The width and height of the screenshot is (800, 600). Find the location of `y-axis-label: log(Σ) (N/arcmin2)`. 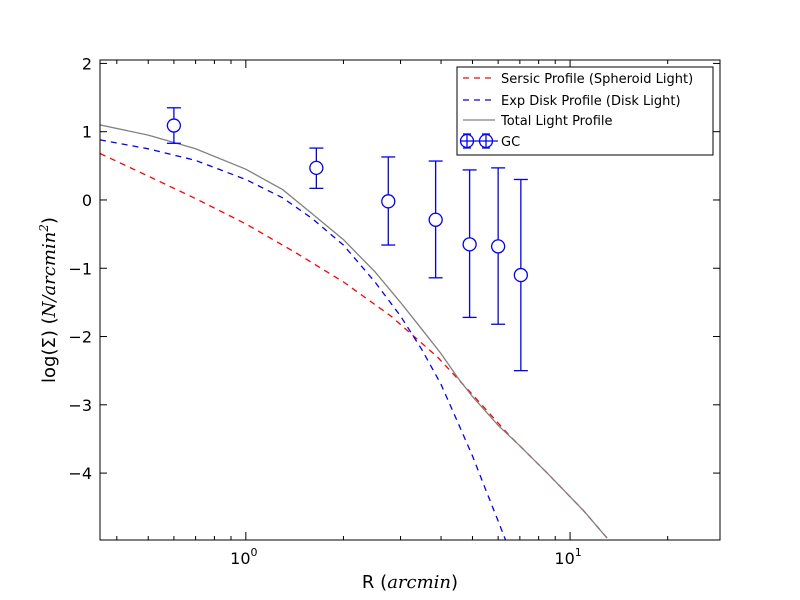

y-axis-label: log(Σ) (N/arcmin2) is located at coordinates (48, 300).